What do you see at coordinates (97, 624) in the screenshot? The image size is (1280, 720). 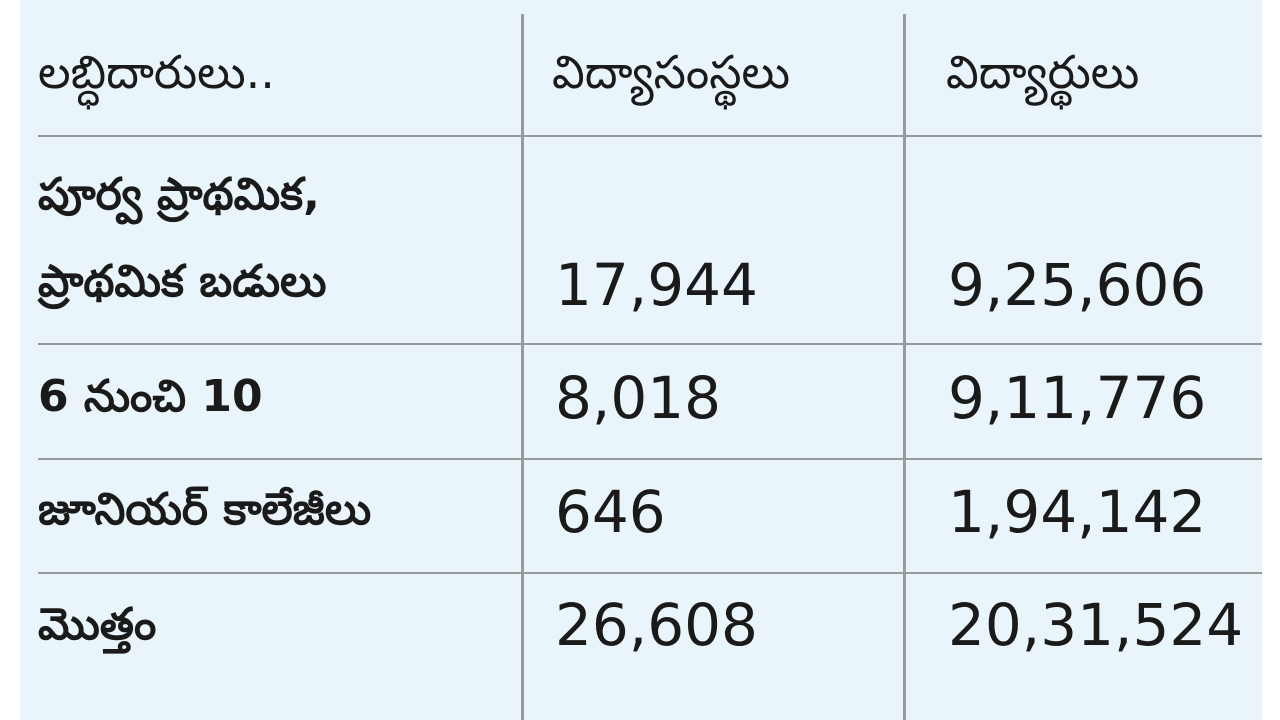 I see `row-label: మొత్తం` at bounding box center [97, 624].